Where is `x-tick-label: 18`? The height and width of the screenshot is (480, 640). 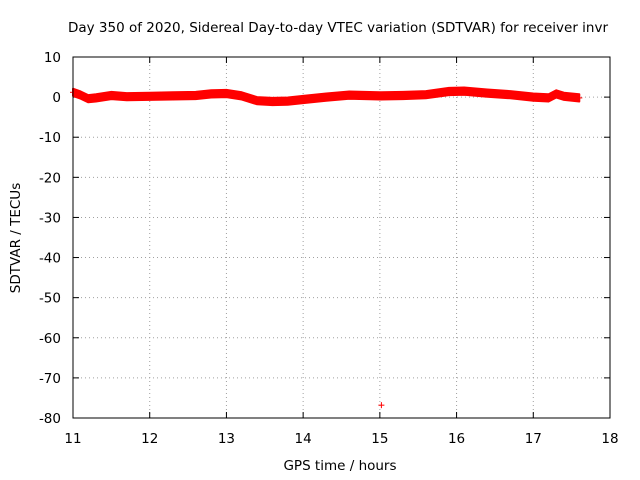 x-tick-label: 18 is located at coordinates (609, 439).